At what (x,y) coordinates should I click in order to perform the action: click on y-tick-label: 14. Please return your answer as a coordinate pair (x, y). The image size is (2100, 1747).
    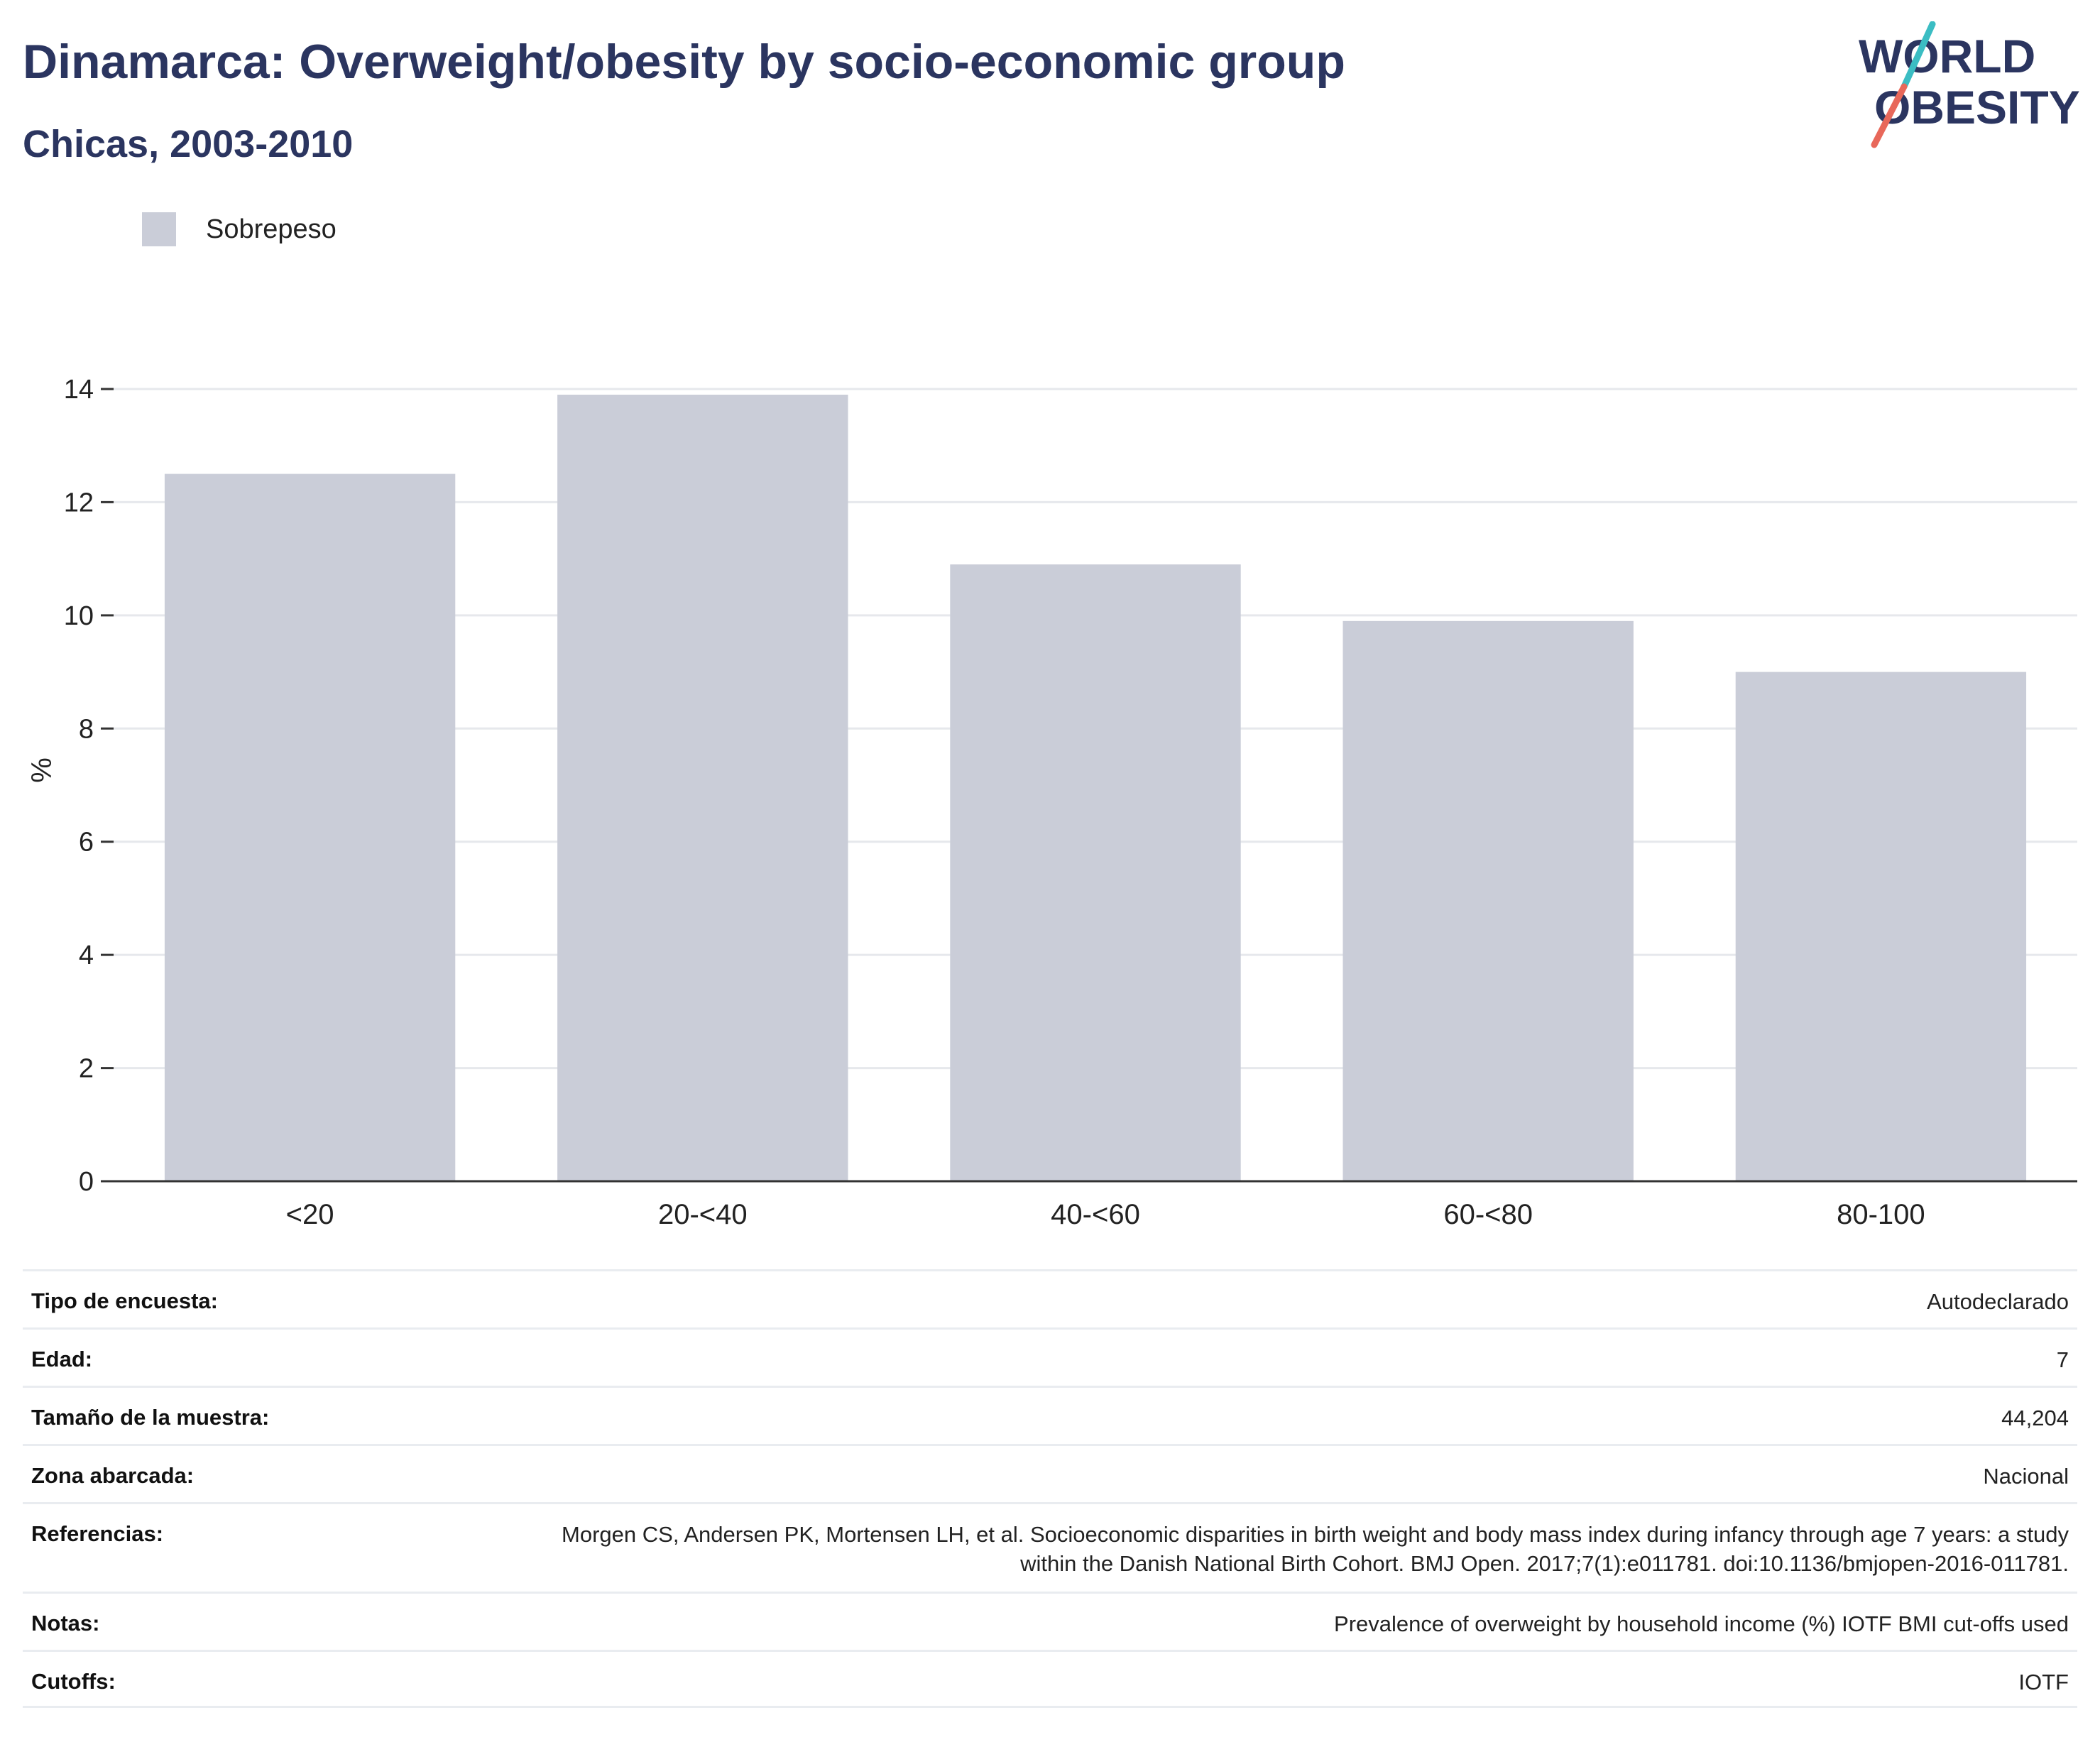
    Looking at the image, I should click on (79, 390).